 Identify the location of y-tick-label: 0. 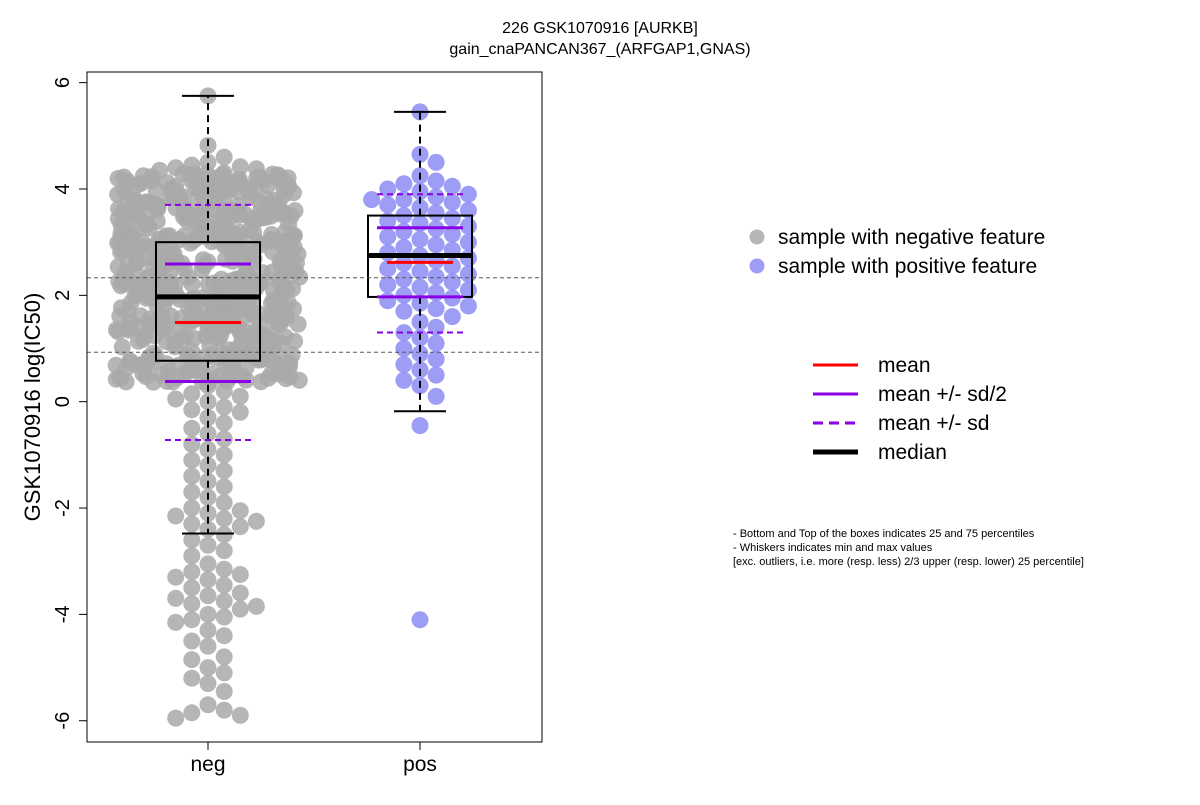
(63, 401).